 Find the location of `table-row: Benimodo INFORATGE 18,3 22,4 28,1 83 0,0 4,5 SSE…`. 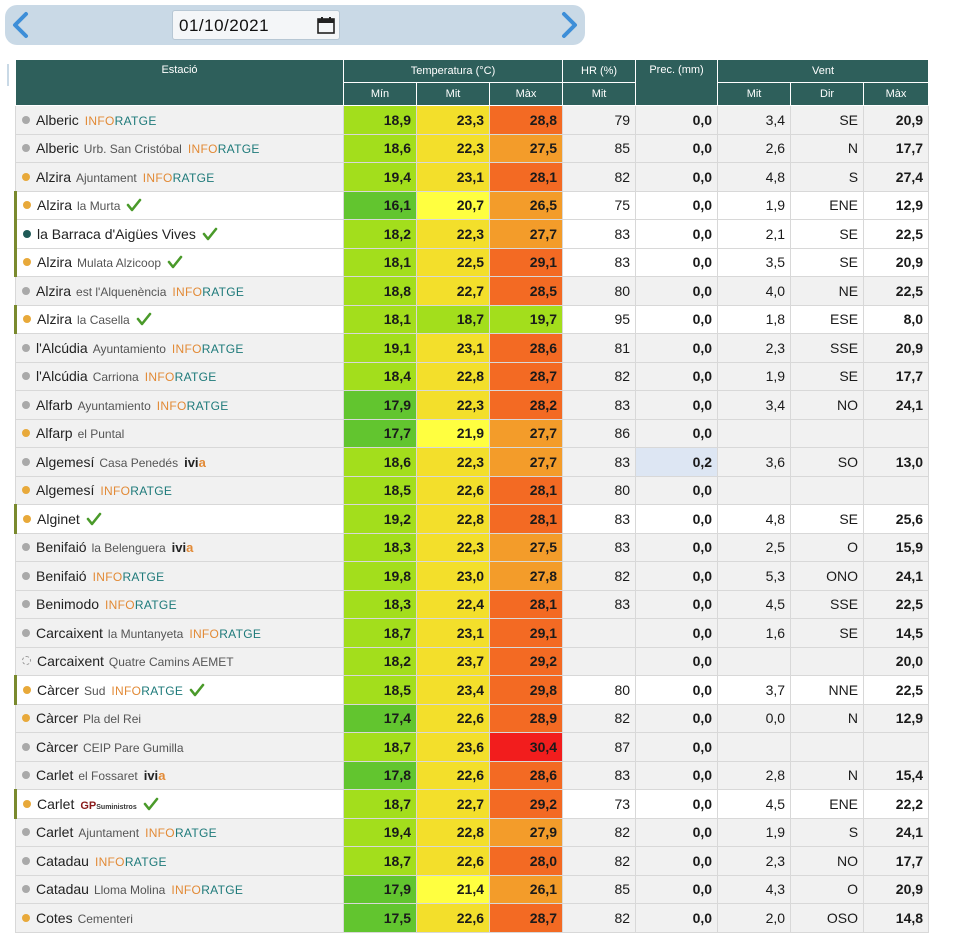

table-row: Benimodo INFORATGE 18,3 22,4 28,1 83 0,0 4,5 SSE… is located at coordinates (472, 604).